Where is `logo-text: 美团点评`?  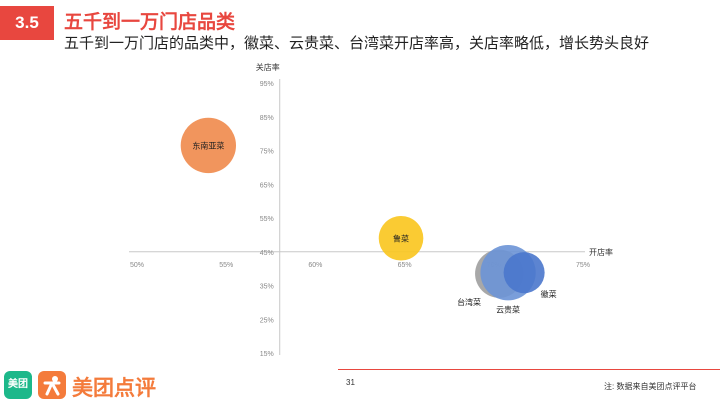 logo-text: 美团点评 is located at coordinates (114, 388).